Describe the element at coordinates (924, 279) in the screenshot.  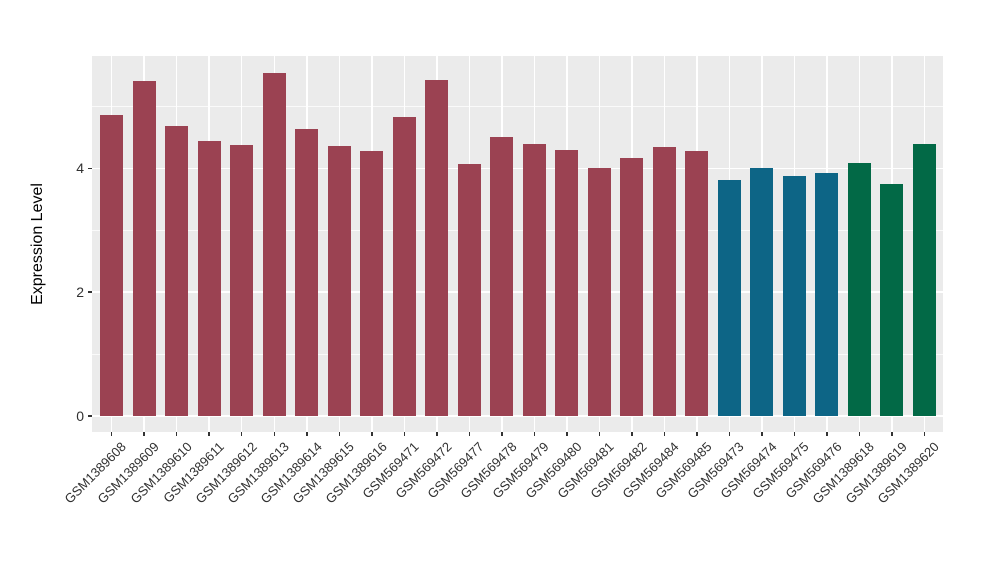
I see `bar-GSM1389620` at that location.